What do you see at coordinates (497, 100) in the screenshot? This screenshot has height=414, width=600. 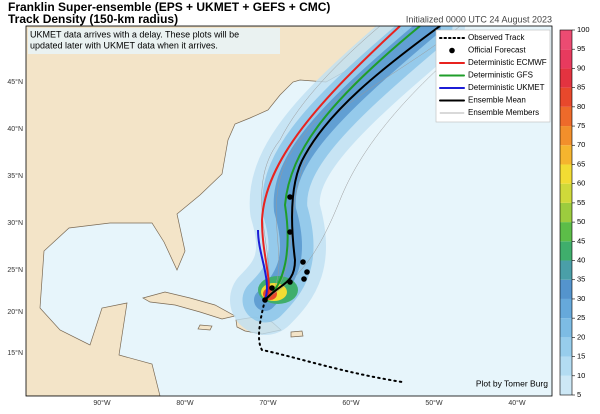 I see `legend-label: Ensemble Mean` at bounding box center [497, 100].